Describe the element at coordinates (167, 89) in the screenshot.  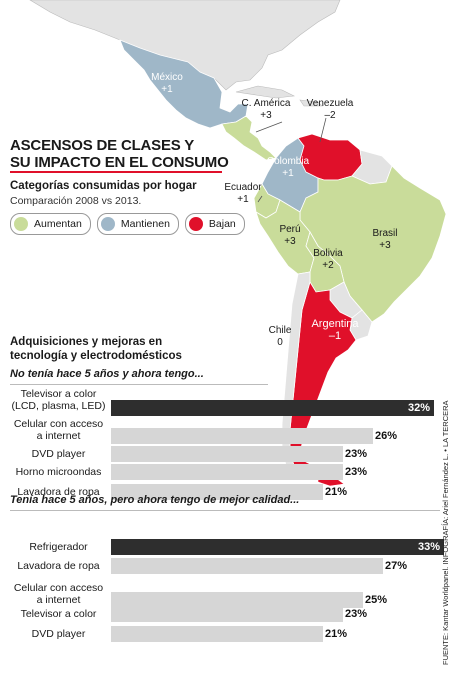
I see `mexico-value: +1` at that location.